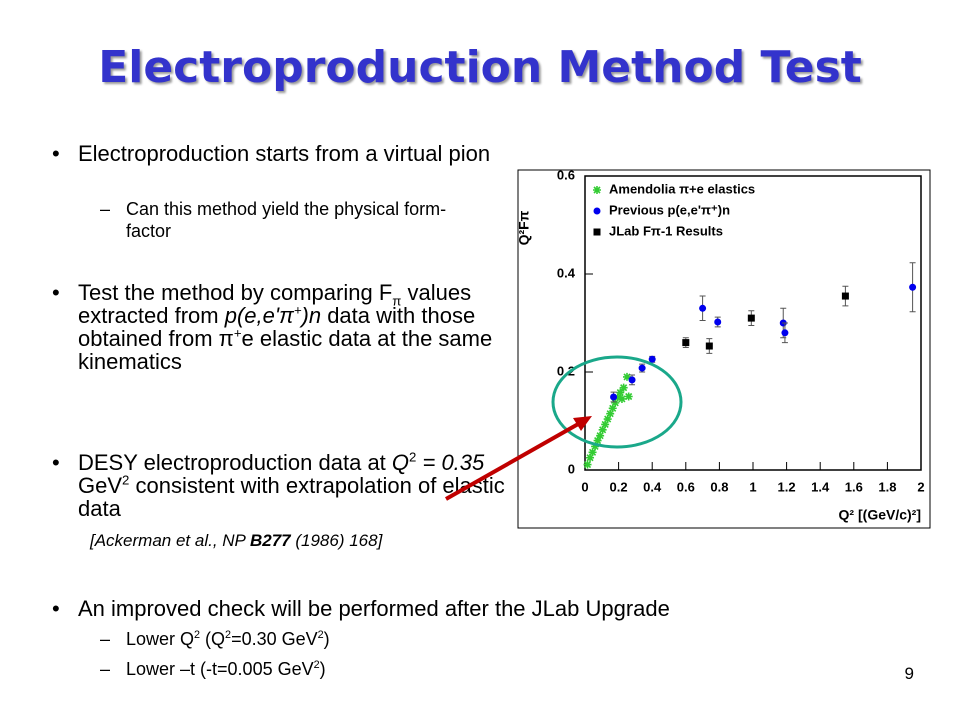  What do you see at coordinates (682, 188) in the screenshot?
I see `legend-entry: Amendolia π+e elastics` at bounding box center [682, 188].